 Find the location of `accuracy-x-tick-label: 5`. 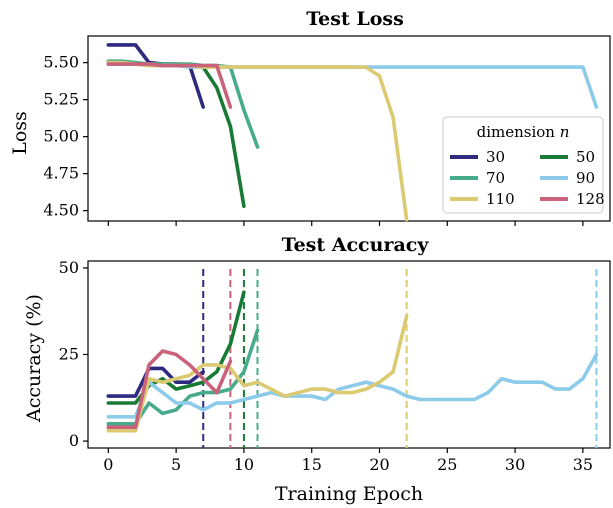

accuracy-x-tick-label: 5 is located at coordinates (176, 464).